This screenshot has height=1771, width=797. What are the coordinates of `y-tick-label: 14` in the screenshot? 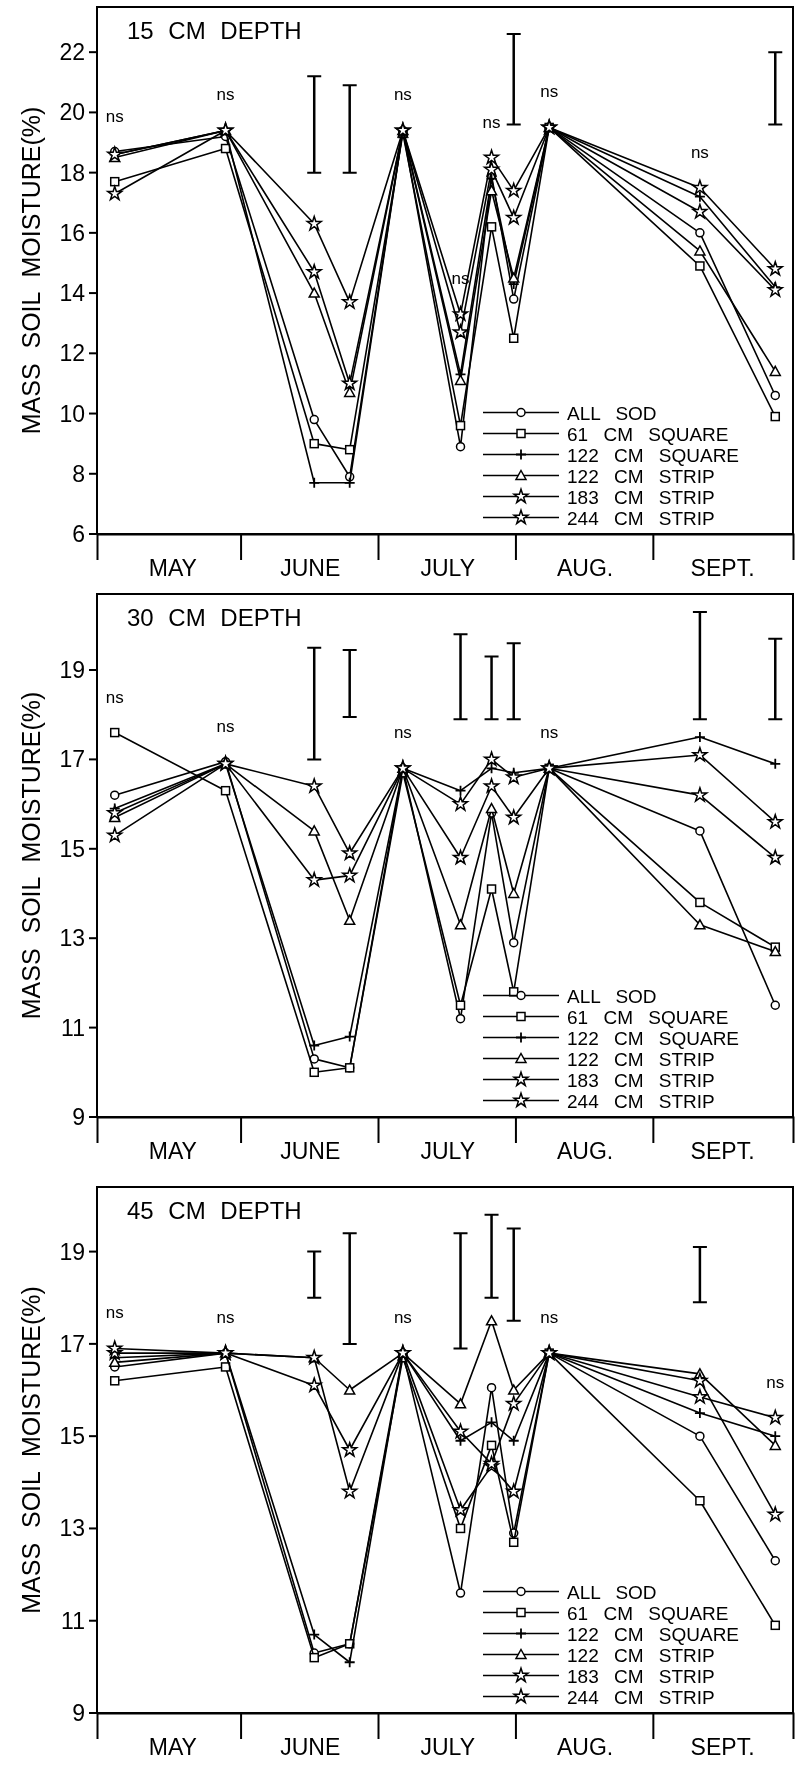 It's located at (72, 293).